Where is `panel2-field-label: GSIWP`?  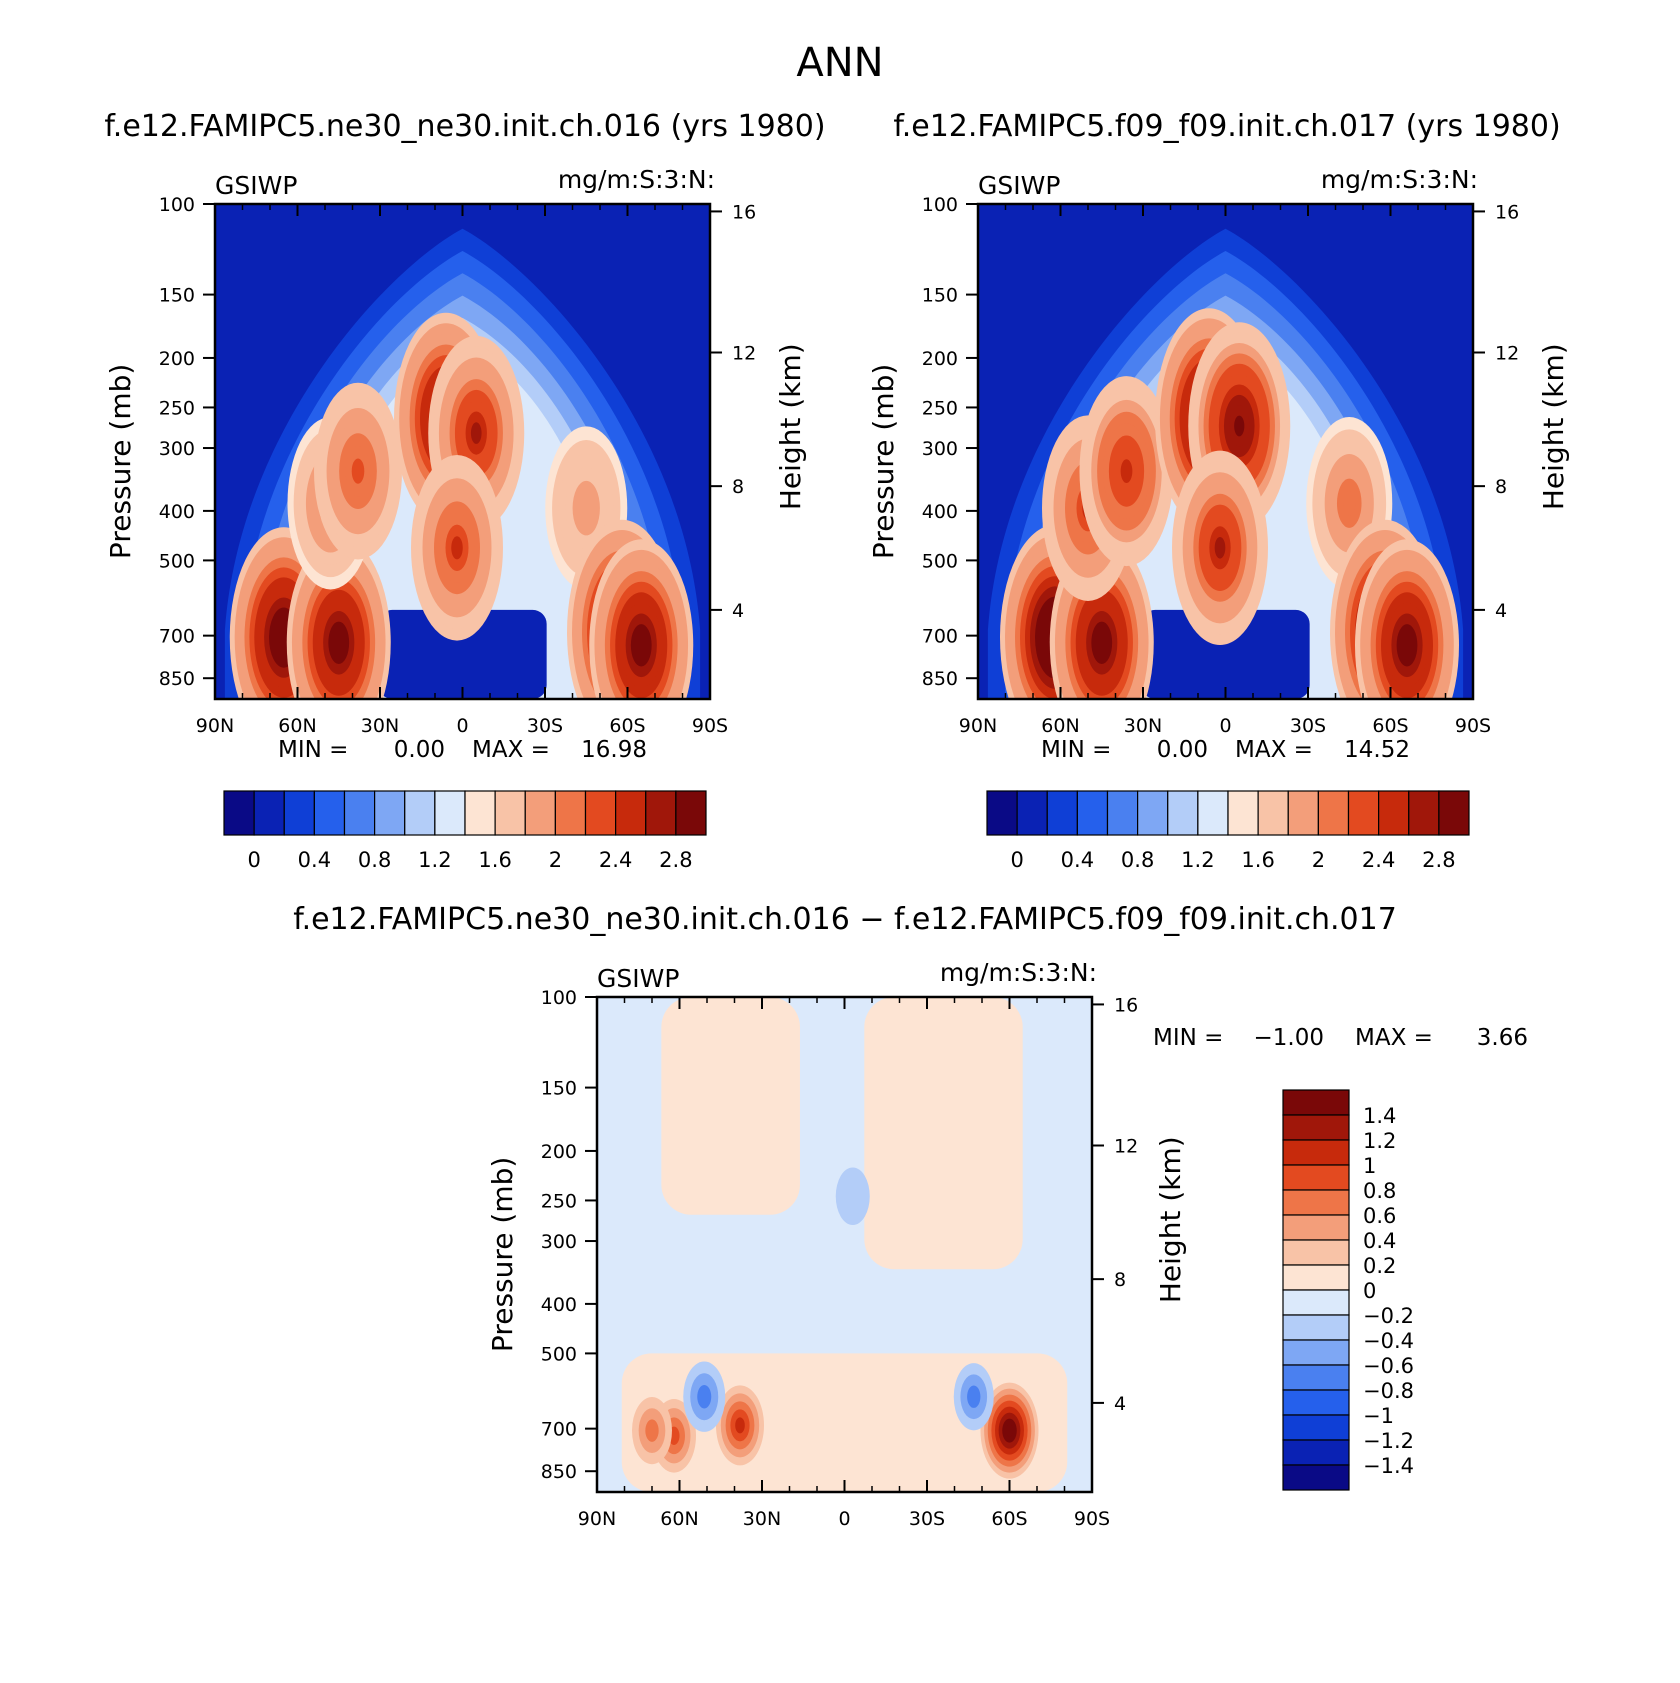 panel2-field-label: GSIWP is located at coordinates (1019, 185).